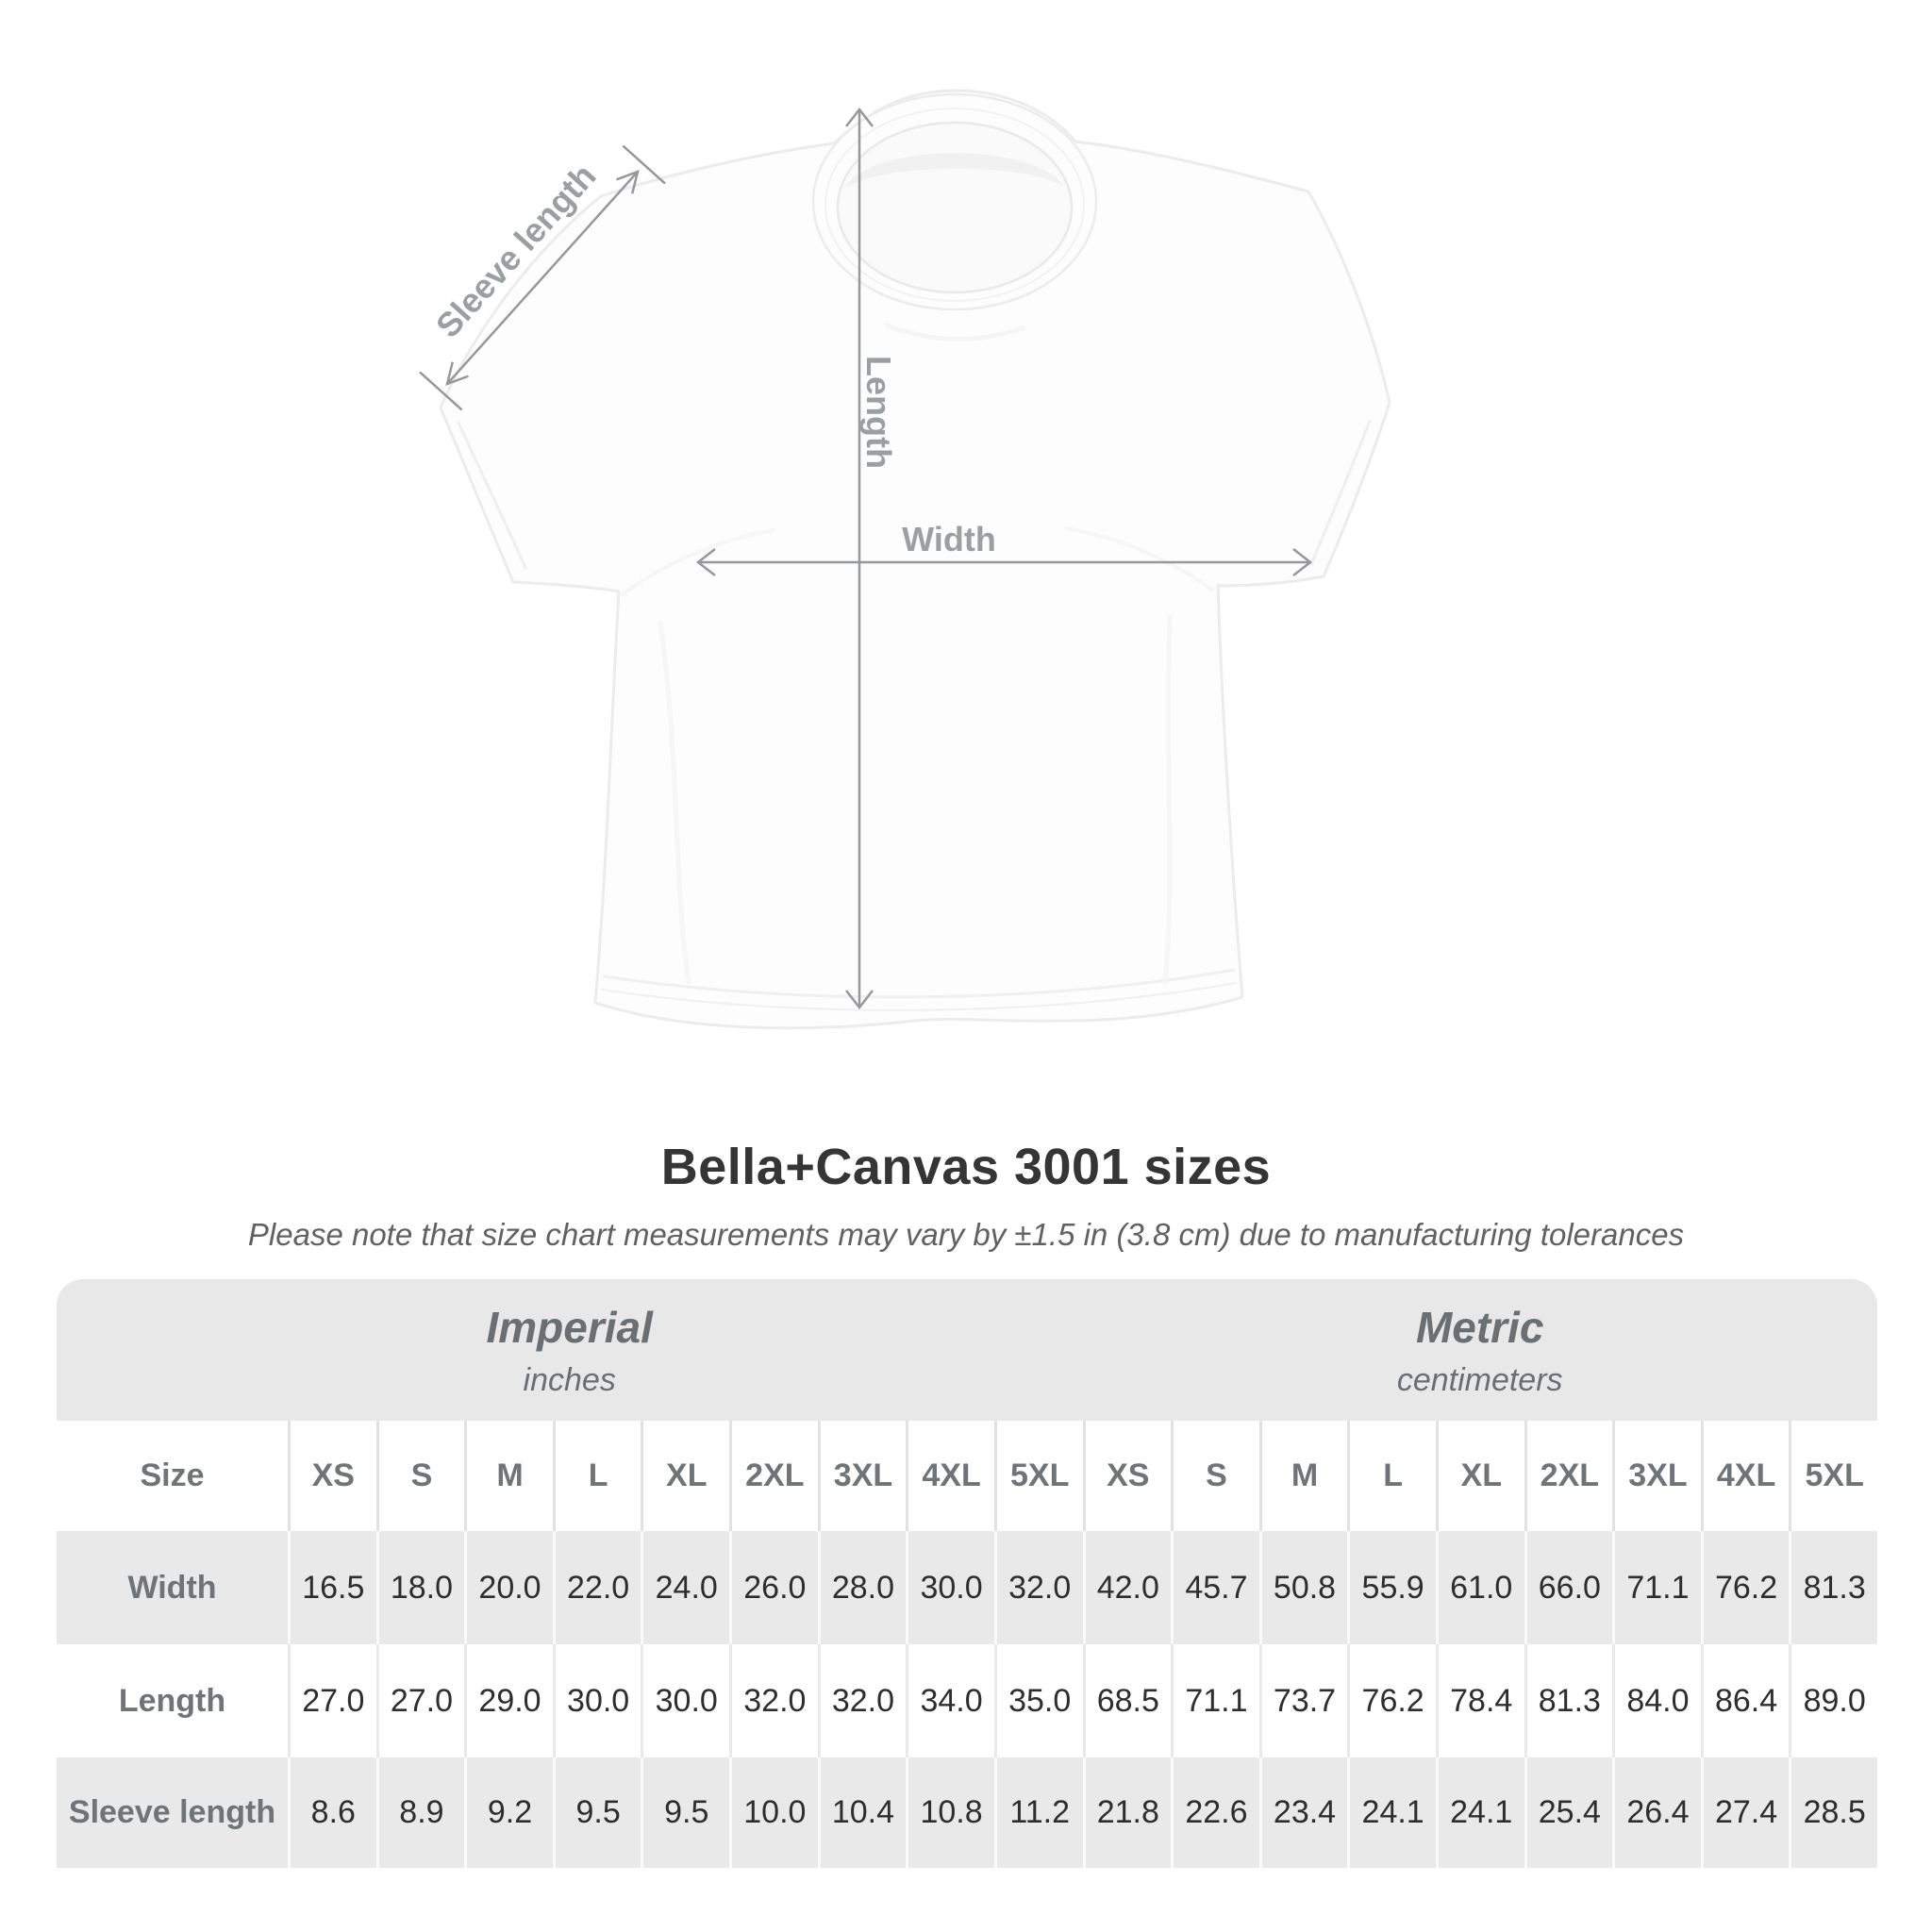 Image resolution: width=1932 pixels, height=1932 pixels. I want to click on width-arrow, so click(1004, 562).